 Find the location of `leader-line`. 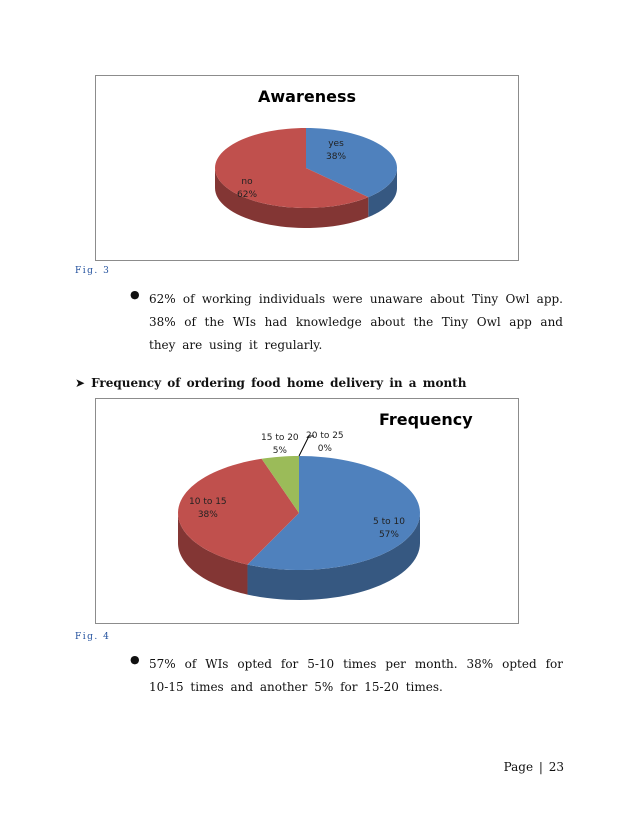

leader-line is located at coordinates (306, 446).